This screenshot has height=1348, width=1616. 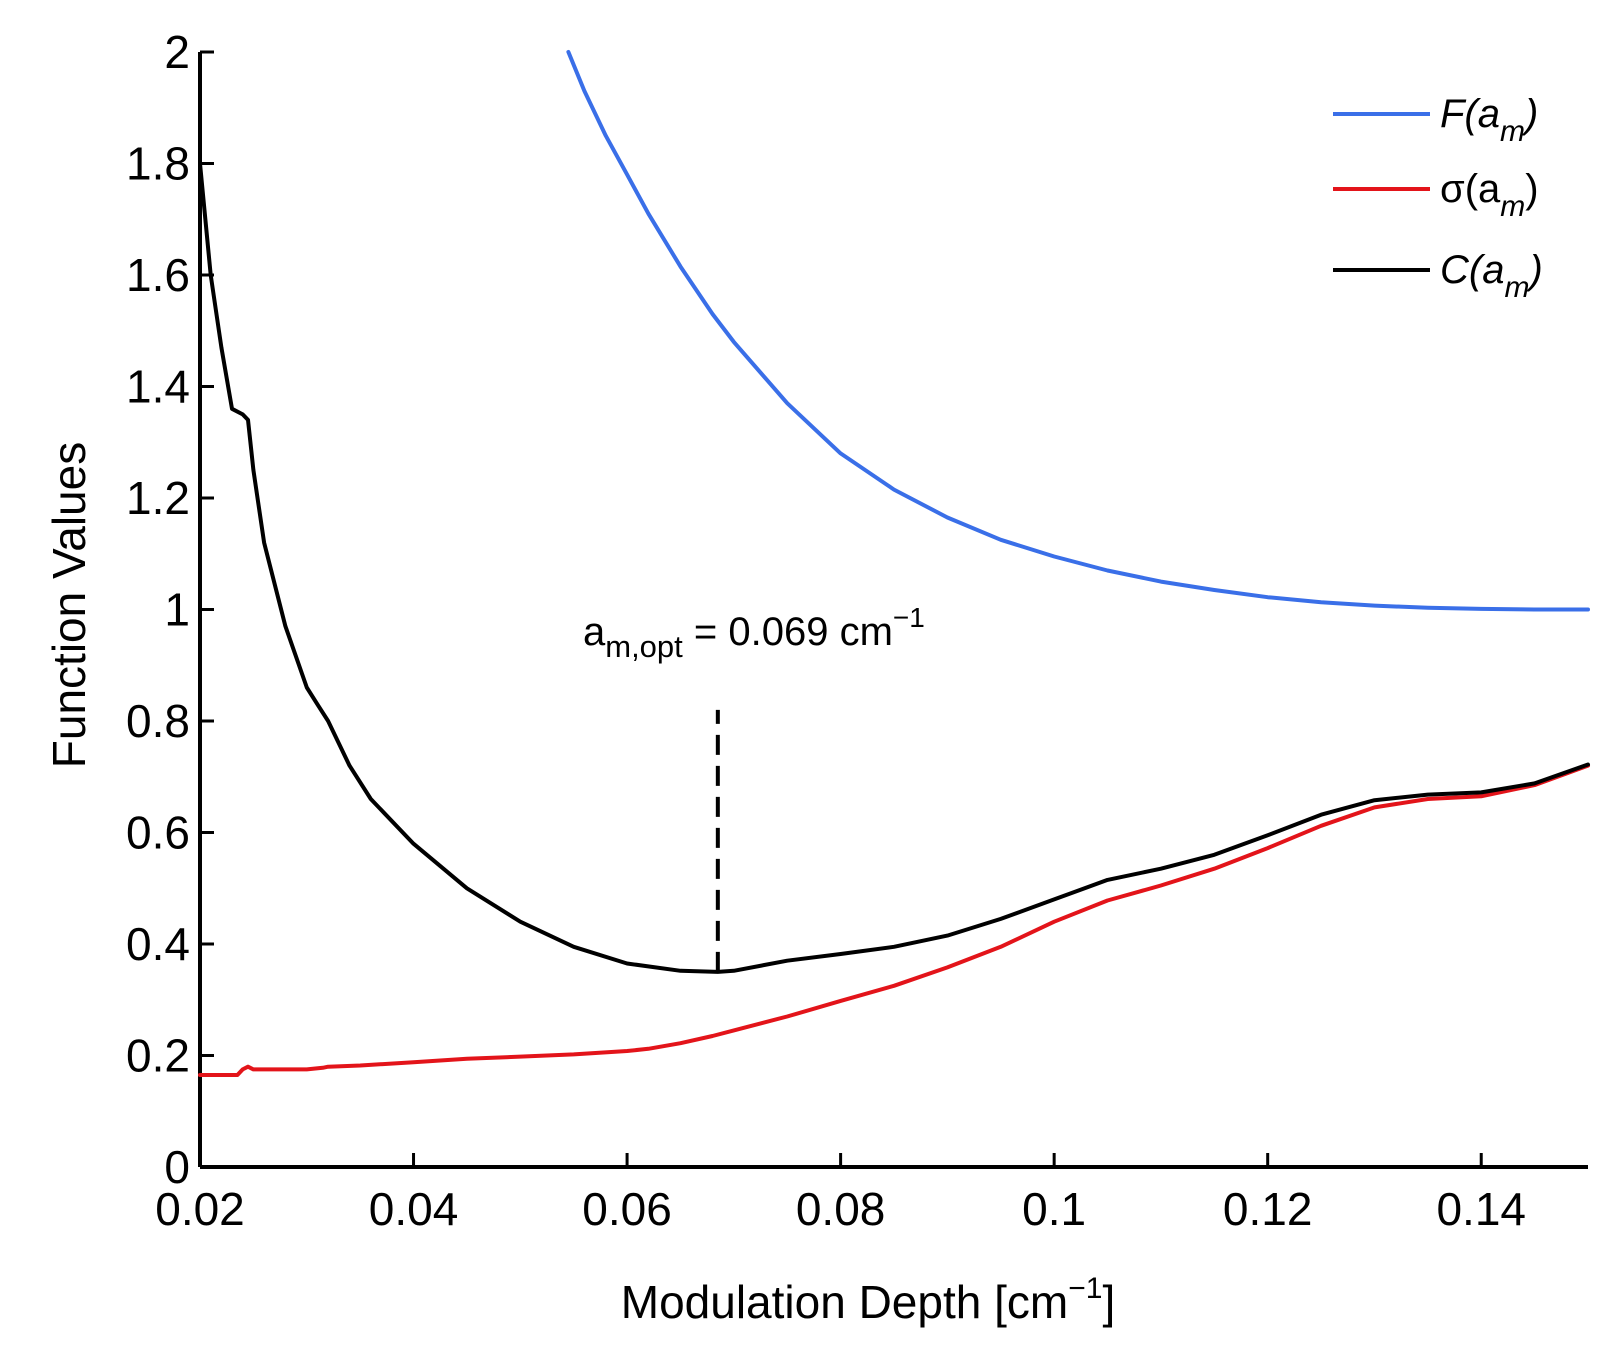 I want to click on x-tick-label: 0.08, so click(x=841, y=1209).